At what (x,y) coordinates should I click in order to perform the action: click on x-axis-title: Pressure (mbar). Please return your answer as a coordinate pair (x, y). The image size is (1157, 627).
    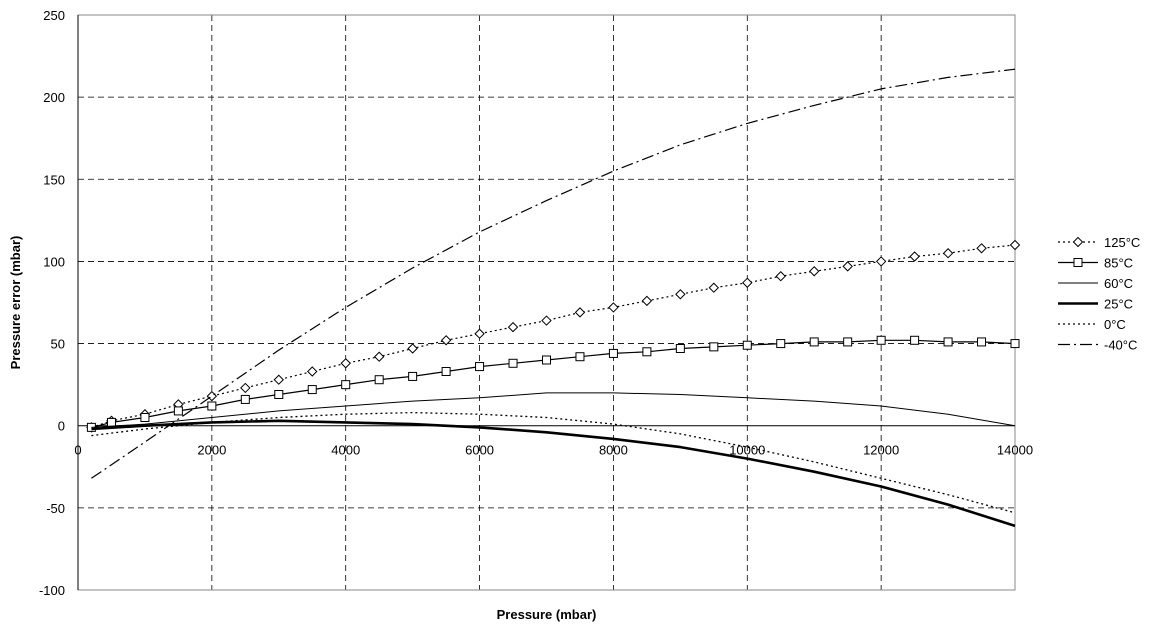
    Looking at the image, I should click on (547, 614).